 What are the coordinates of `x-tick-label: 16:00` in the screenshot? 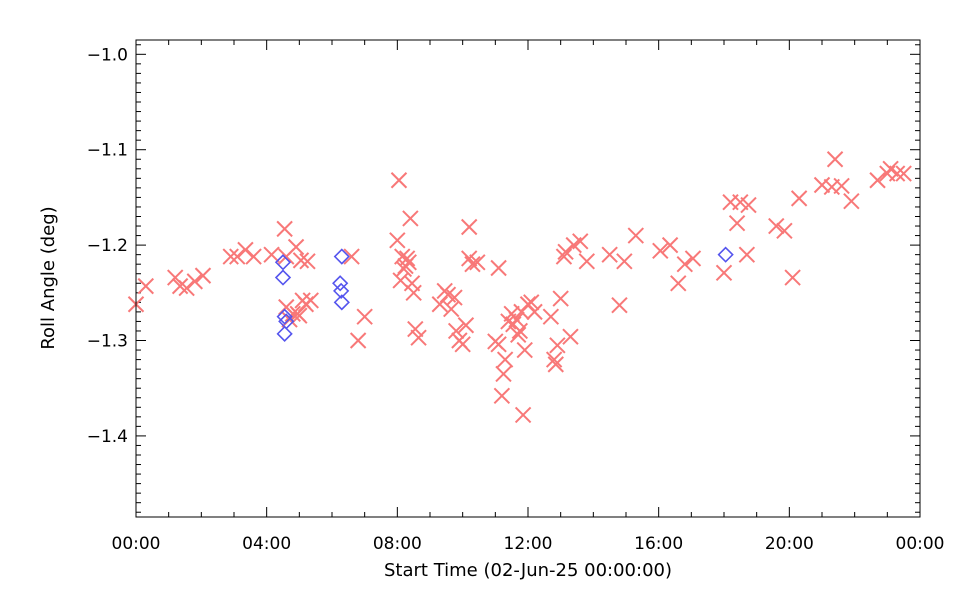 It's located at (658, 544).